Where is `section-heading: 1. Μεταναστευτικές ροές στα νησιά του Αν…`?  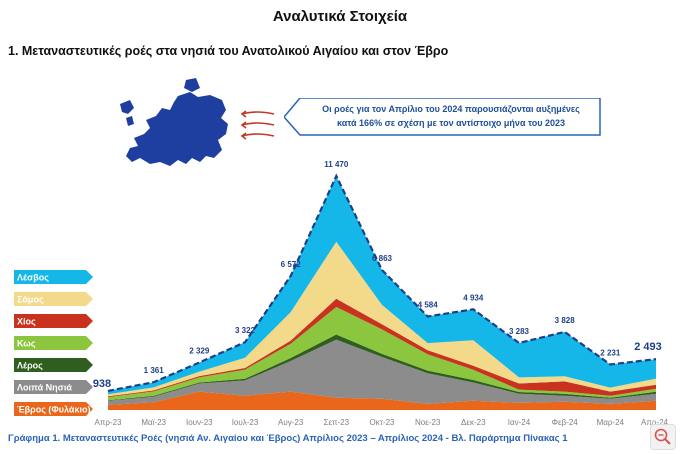 section-heading: 1. Μεταναστευτικές ροές στα νησιά του Αν… is located at coordinates (228, 51).